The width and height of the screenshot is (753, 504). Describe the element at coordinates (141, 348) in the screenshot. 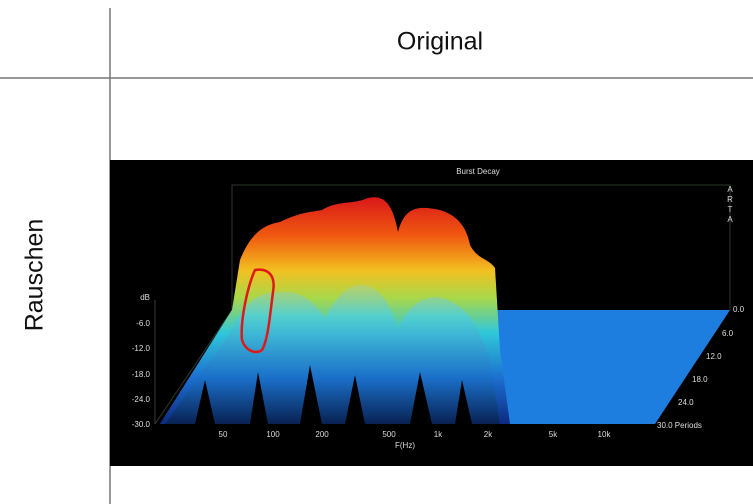

I see `y-tick-label: -12.0` at that location.